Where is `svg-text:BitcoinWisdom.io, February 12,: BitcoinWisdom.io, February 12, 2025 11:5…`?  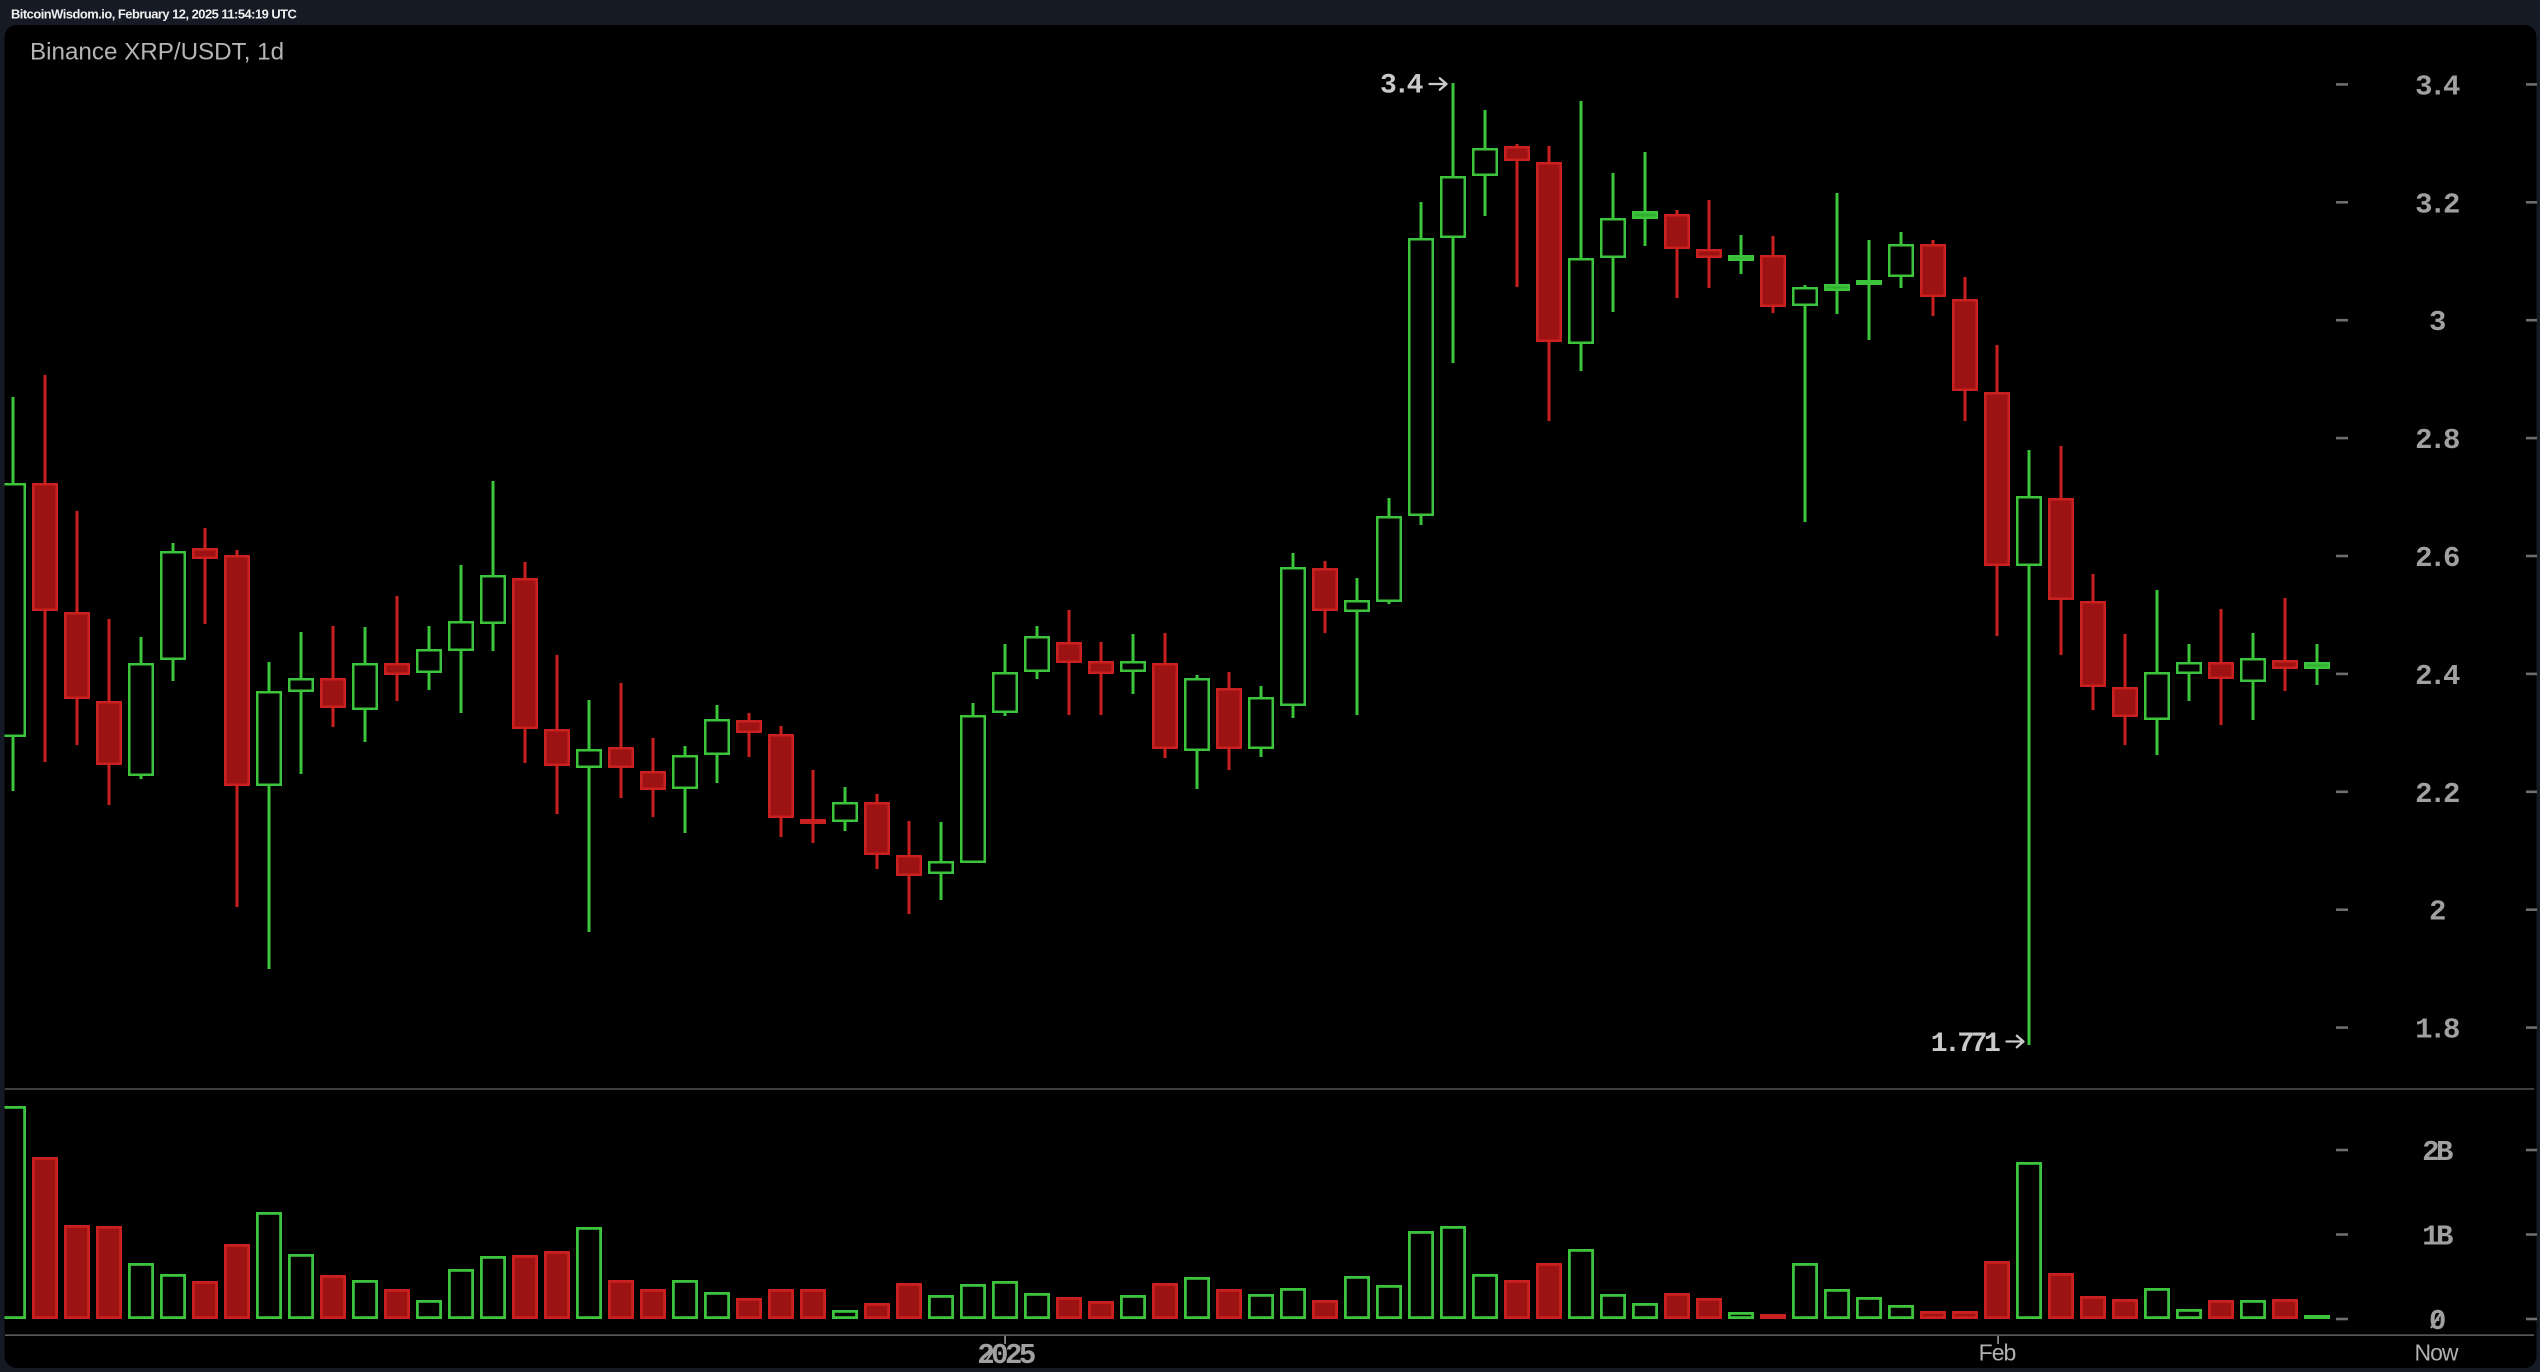 svg-text:BitcoinWisdom.io, February 12,: BitcoinWisdom.io, February 12, 2025 11:5… is located at coordinates (154, 13).